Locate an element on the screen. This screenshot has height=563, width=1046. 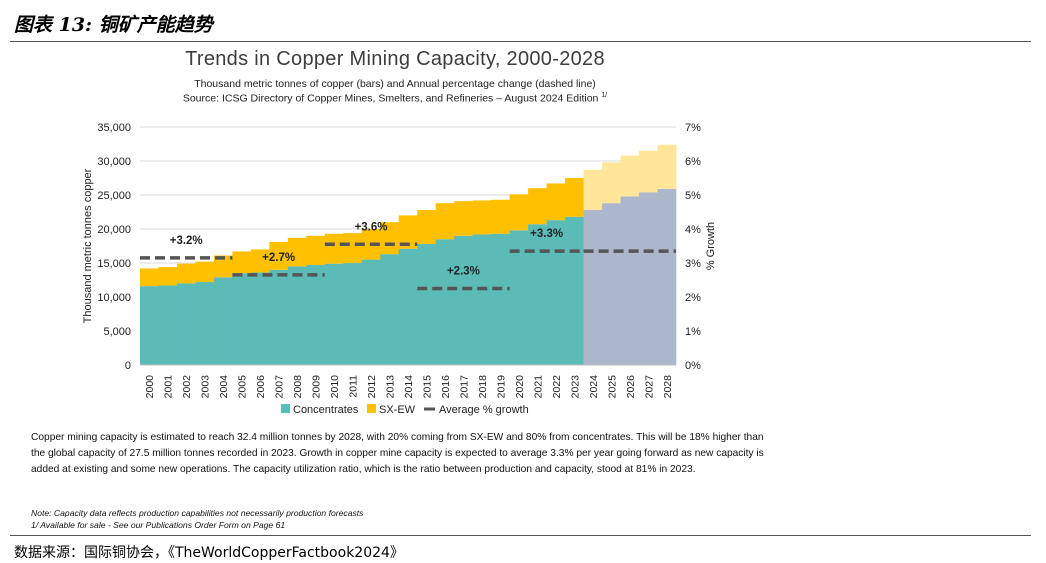
x-tick-label: 2006 is located at coordinates (261, 387).